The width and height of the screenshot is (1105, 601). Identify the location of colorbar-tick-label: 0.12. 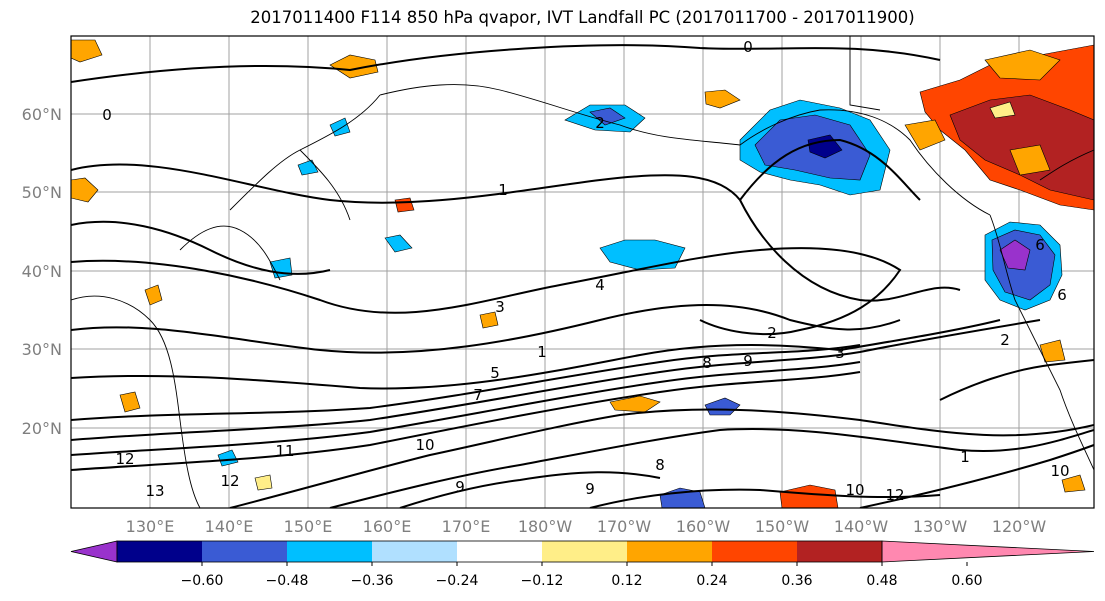
(626, 581).